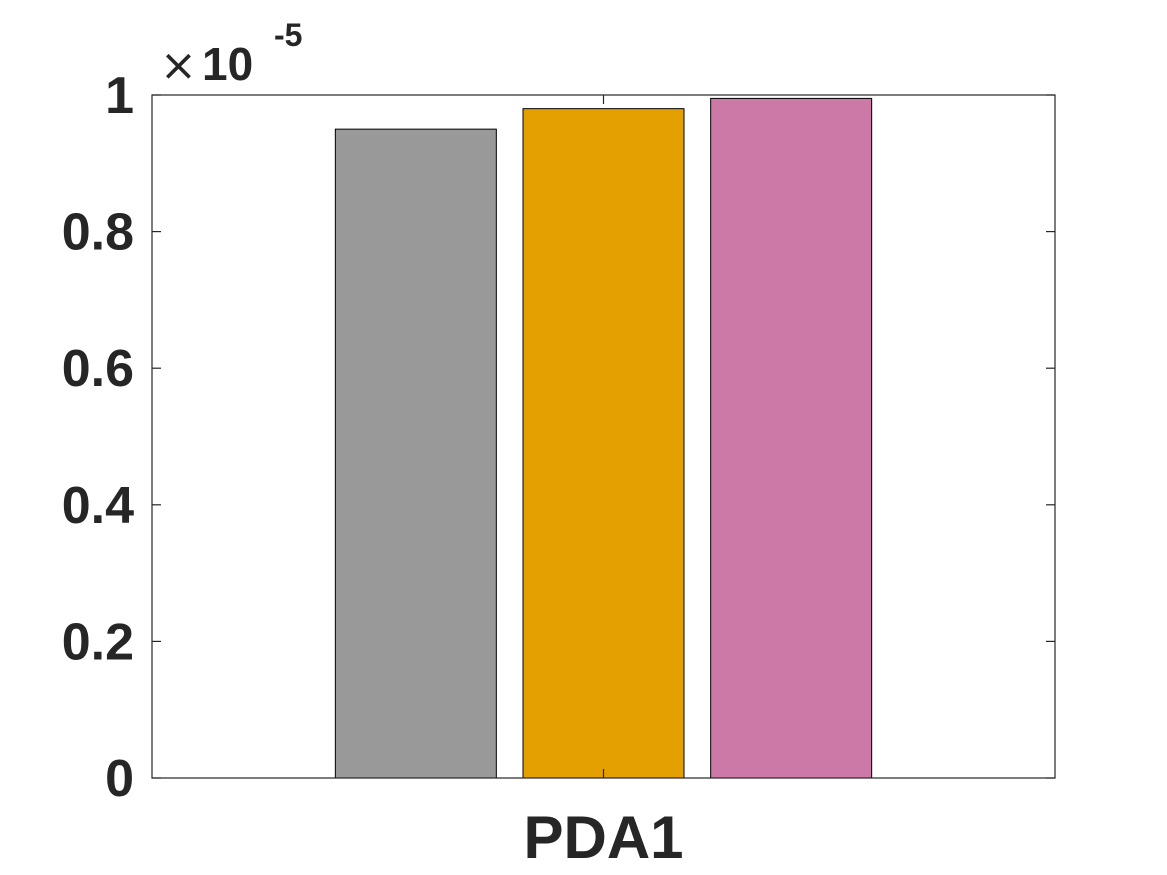  Describe the element at coordinates (119, 96) in the screenshot. I see `y-tick-label: 1` at that location.